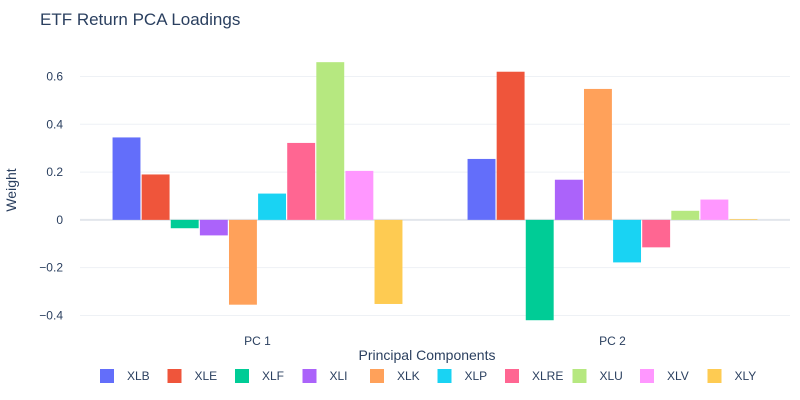 The width and height of the screenshot is (800, 400). Describe the element at coordinates (192, 376) in the screenshot. I see `legend-item-xle: XLE` at that location.